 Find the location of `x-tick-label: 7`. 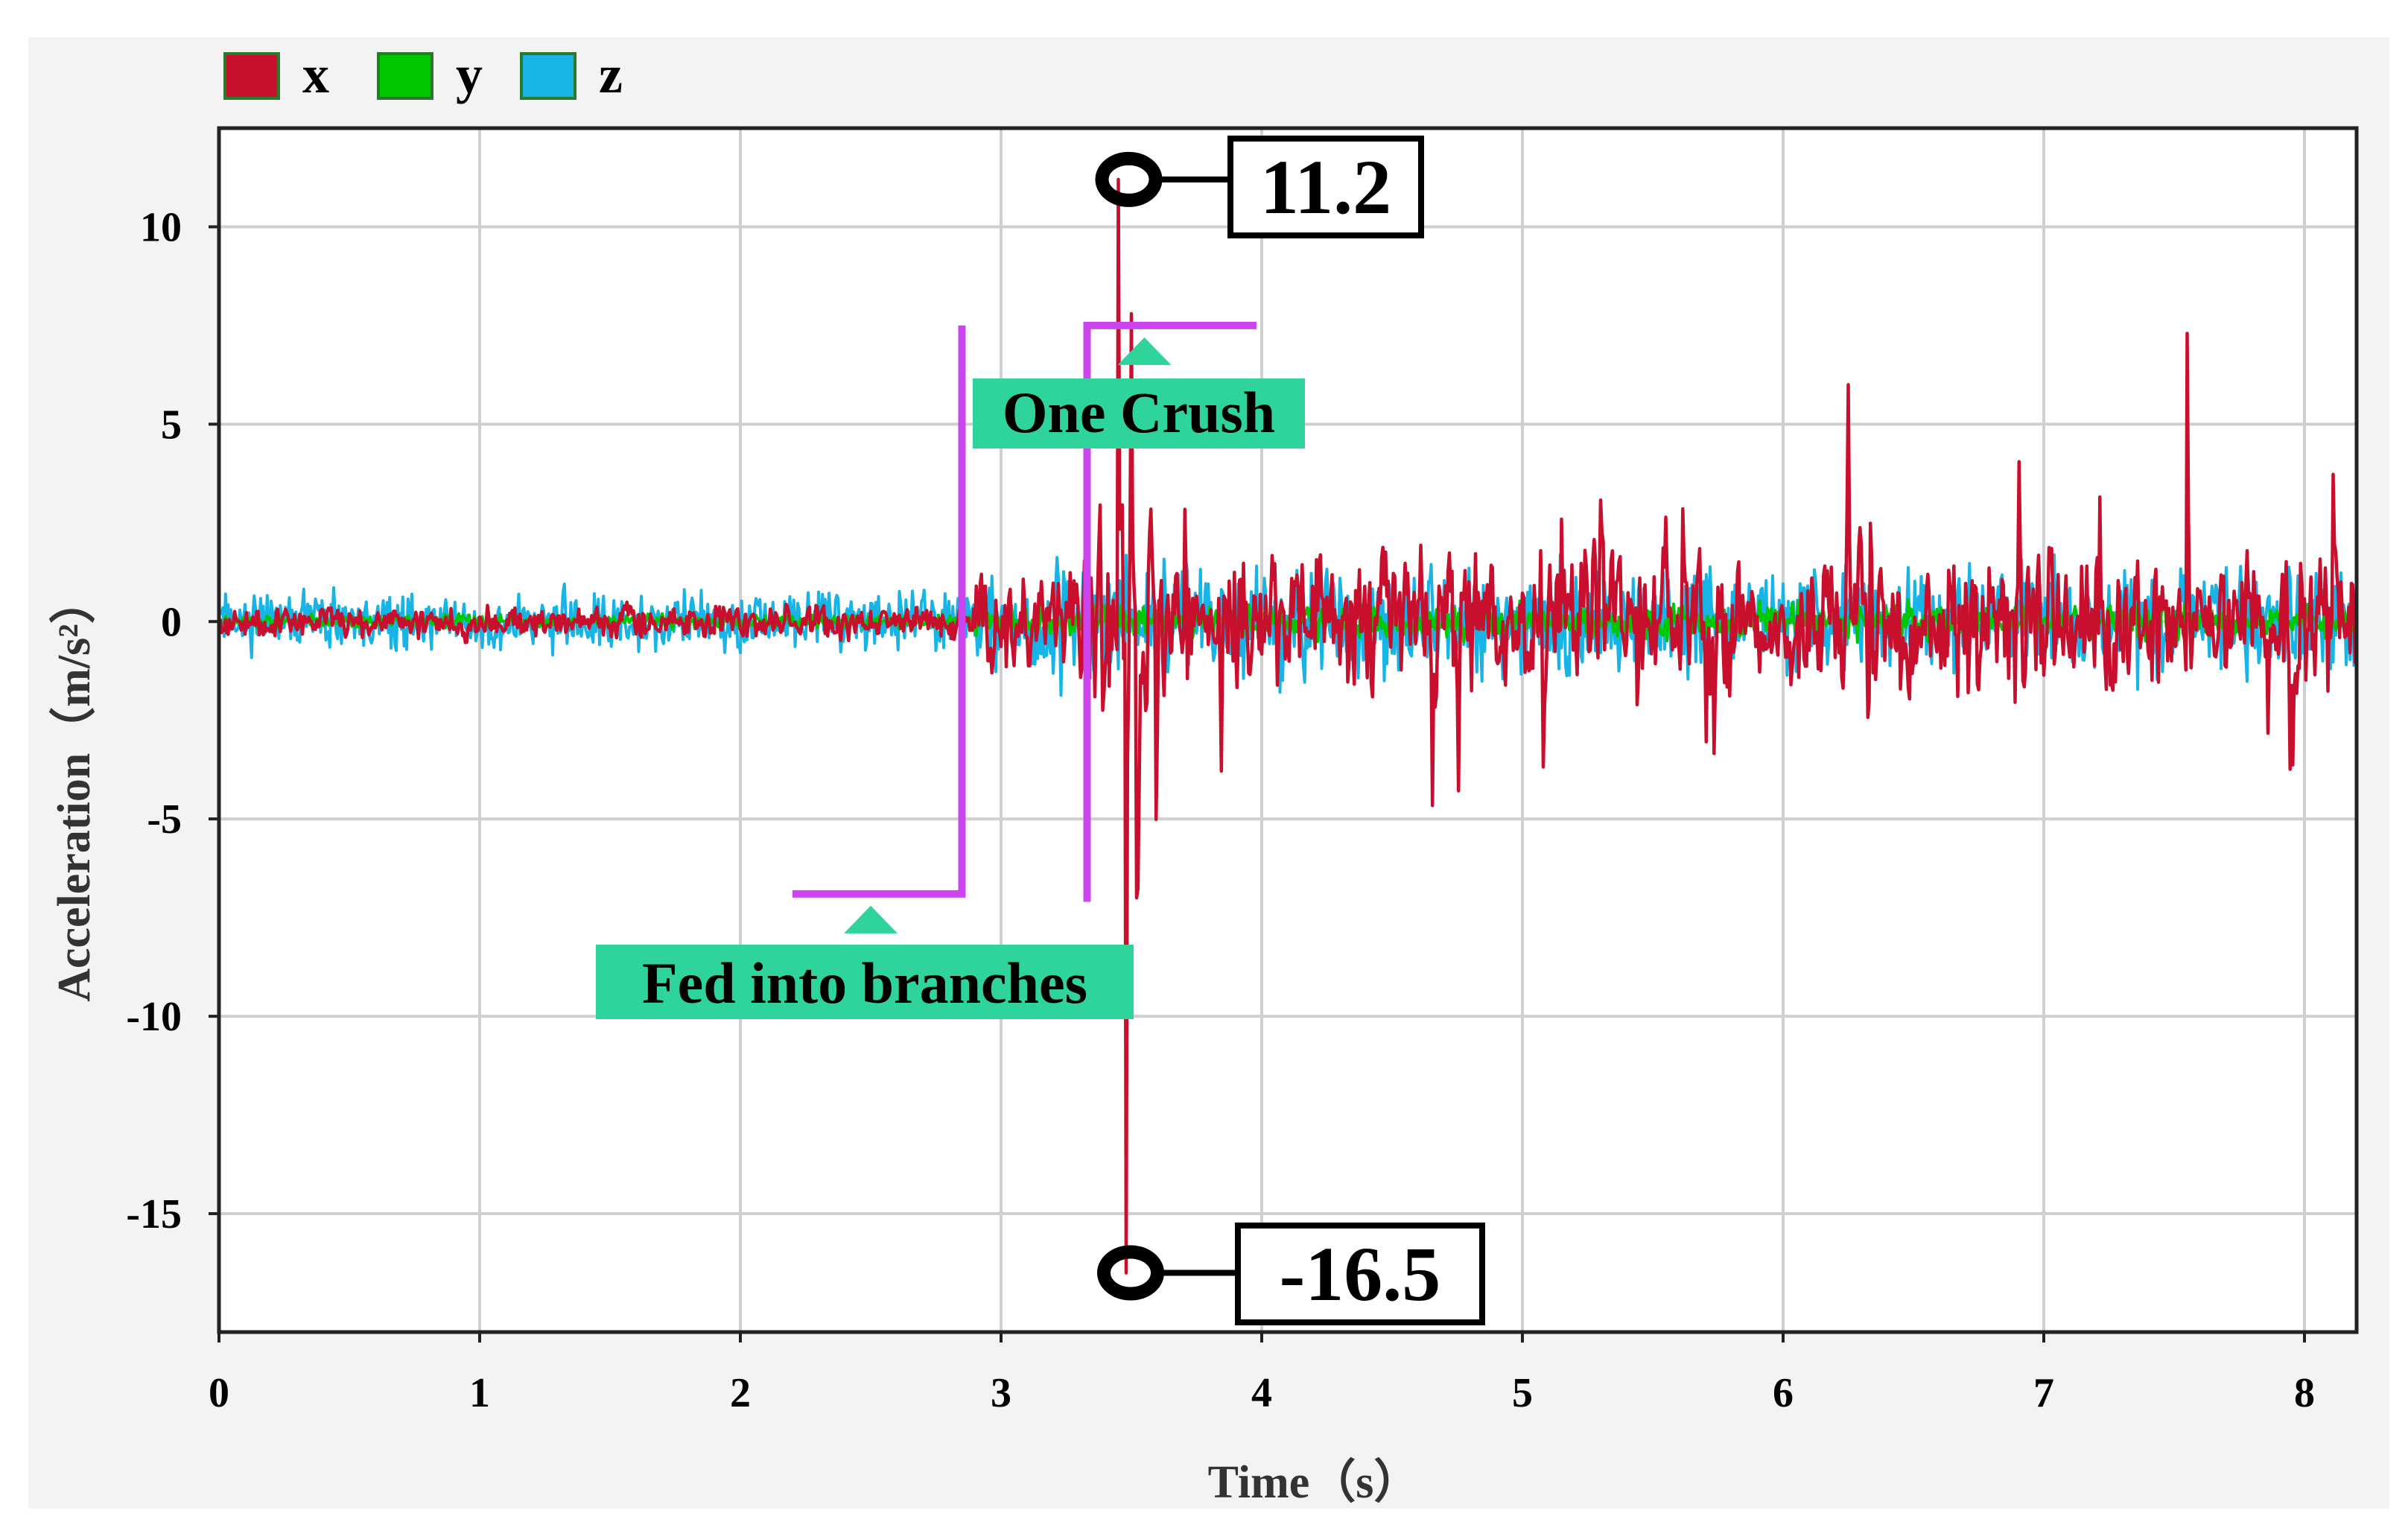

x-tick-label: 7 is located at coordinates (2043, 1393).